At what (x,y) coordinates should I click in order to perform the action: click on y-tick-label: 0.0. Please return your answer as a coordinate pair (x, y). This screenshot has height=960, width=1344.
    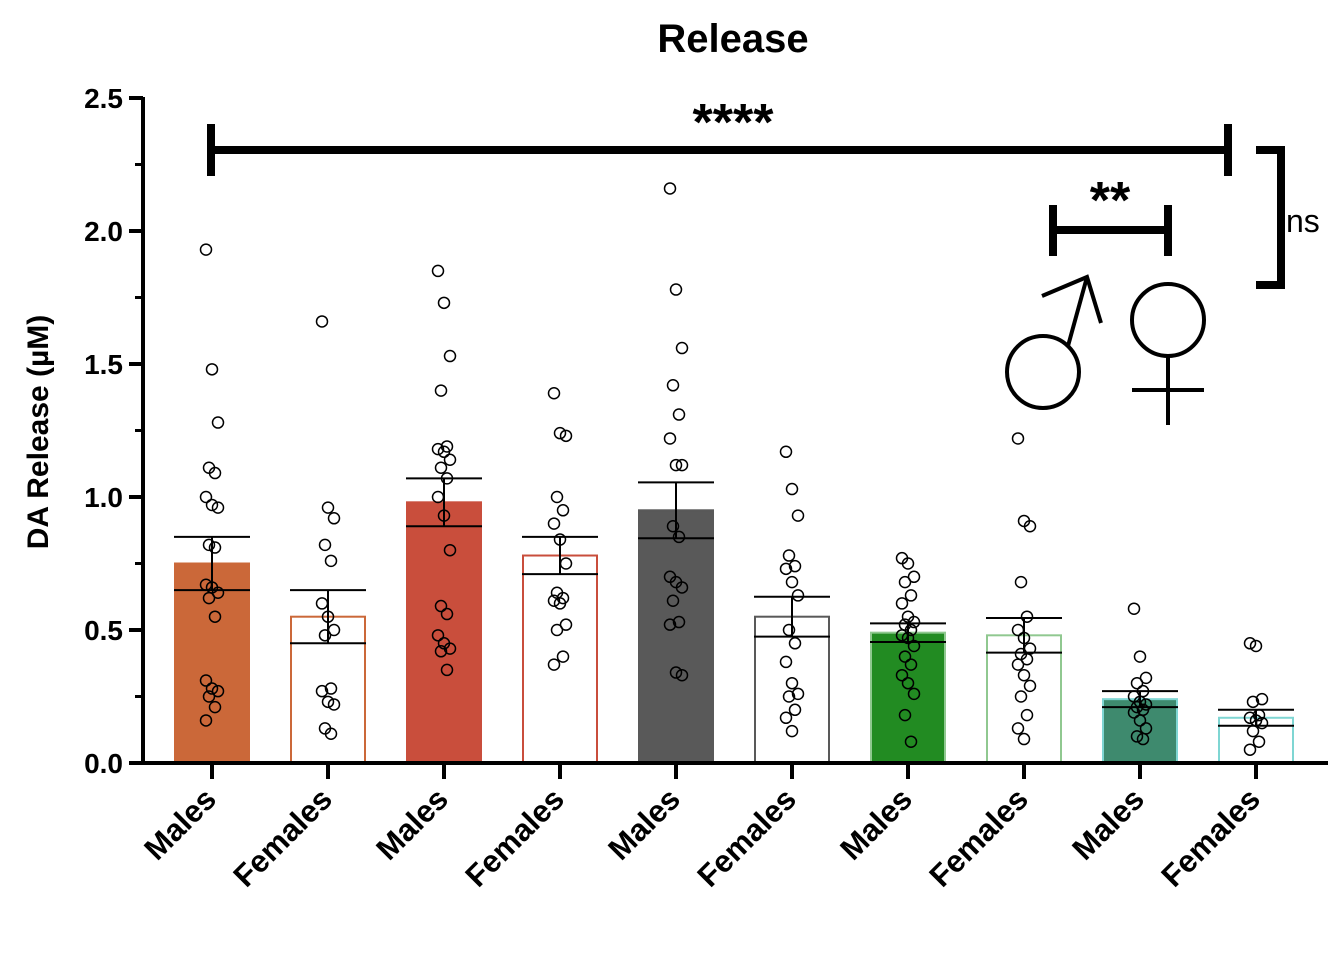
    Looking at the image, I should click on (103, 763).